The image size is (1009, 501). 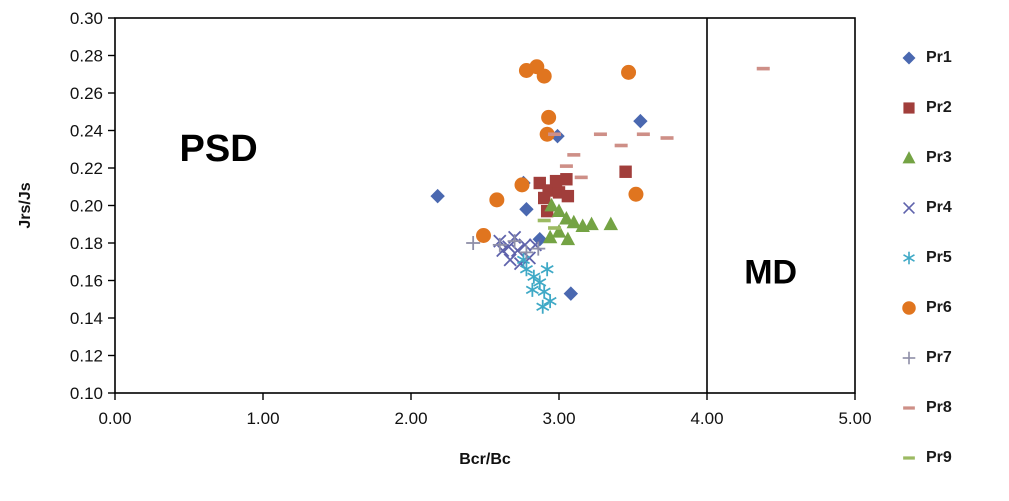 What do you see at coordinates (939, 157) in the screenshot?
I see `legend-label: Pr3` at bounding box center [939, 157].